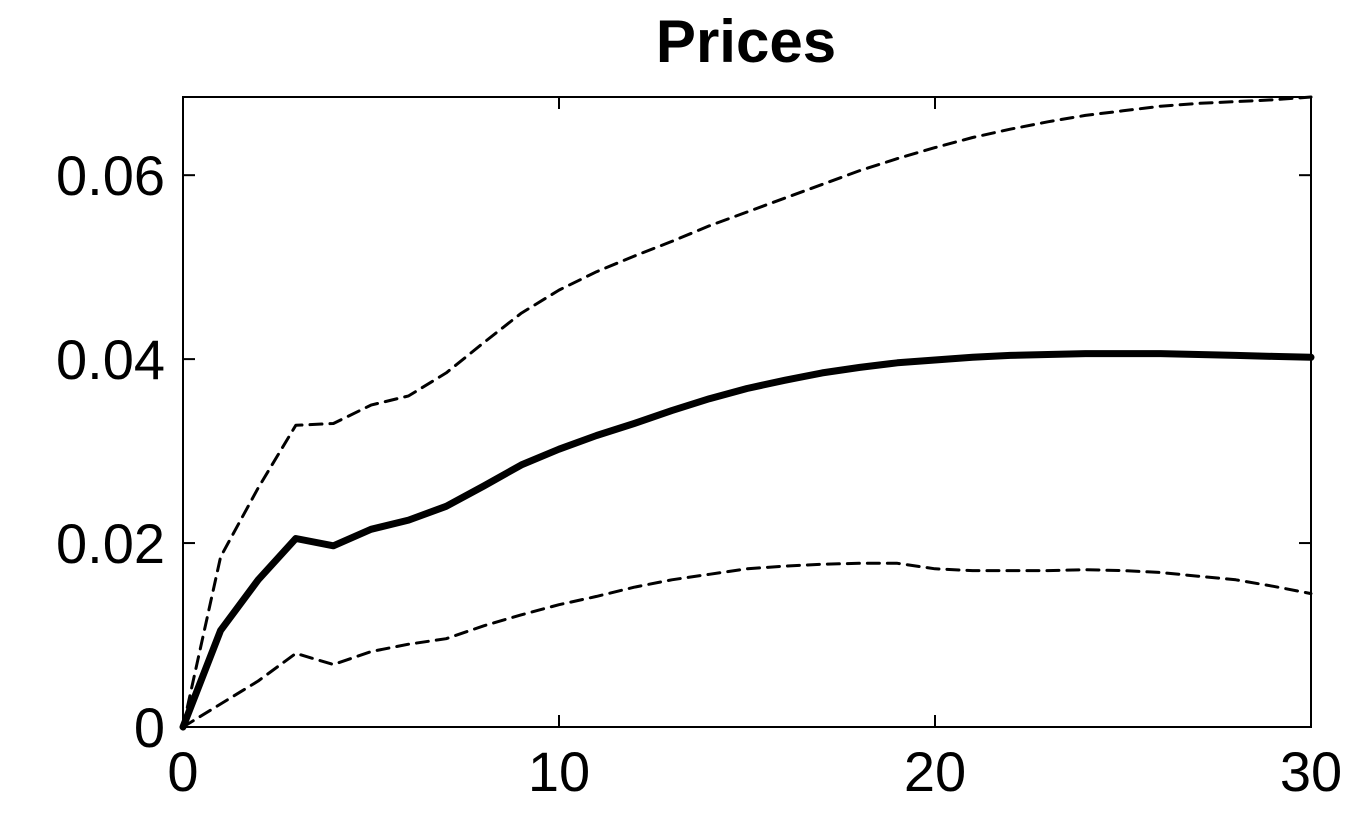 The height and width of the screenshot is (828, 1360). I want to click on x-tick-label: 0, so click(182, 771).